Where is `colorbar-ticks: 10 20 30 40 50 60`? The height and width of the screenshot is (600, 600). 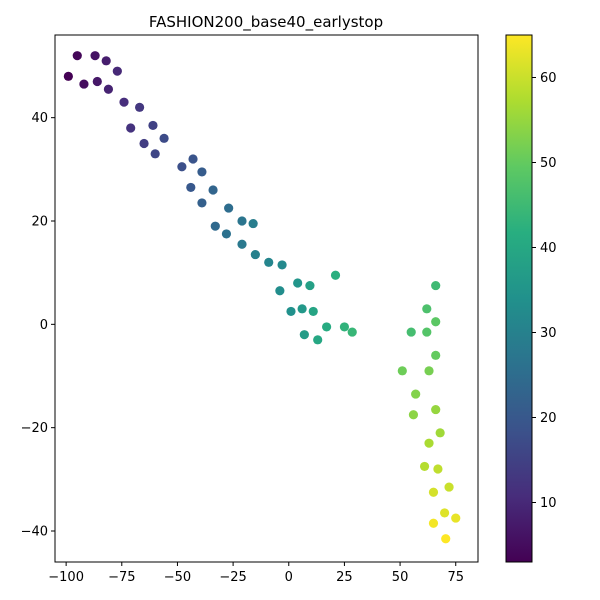
colorbar-ticks: 10 20 30 40 50 60 is located at coordinates (544, 291).